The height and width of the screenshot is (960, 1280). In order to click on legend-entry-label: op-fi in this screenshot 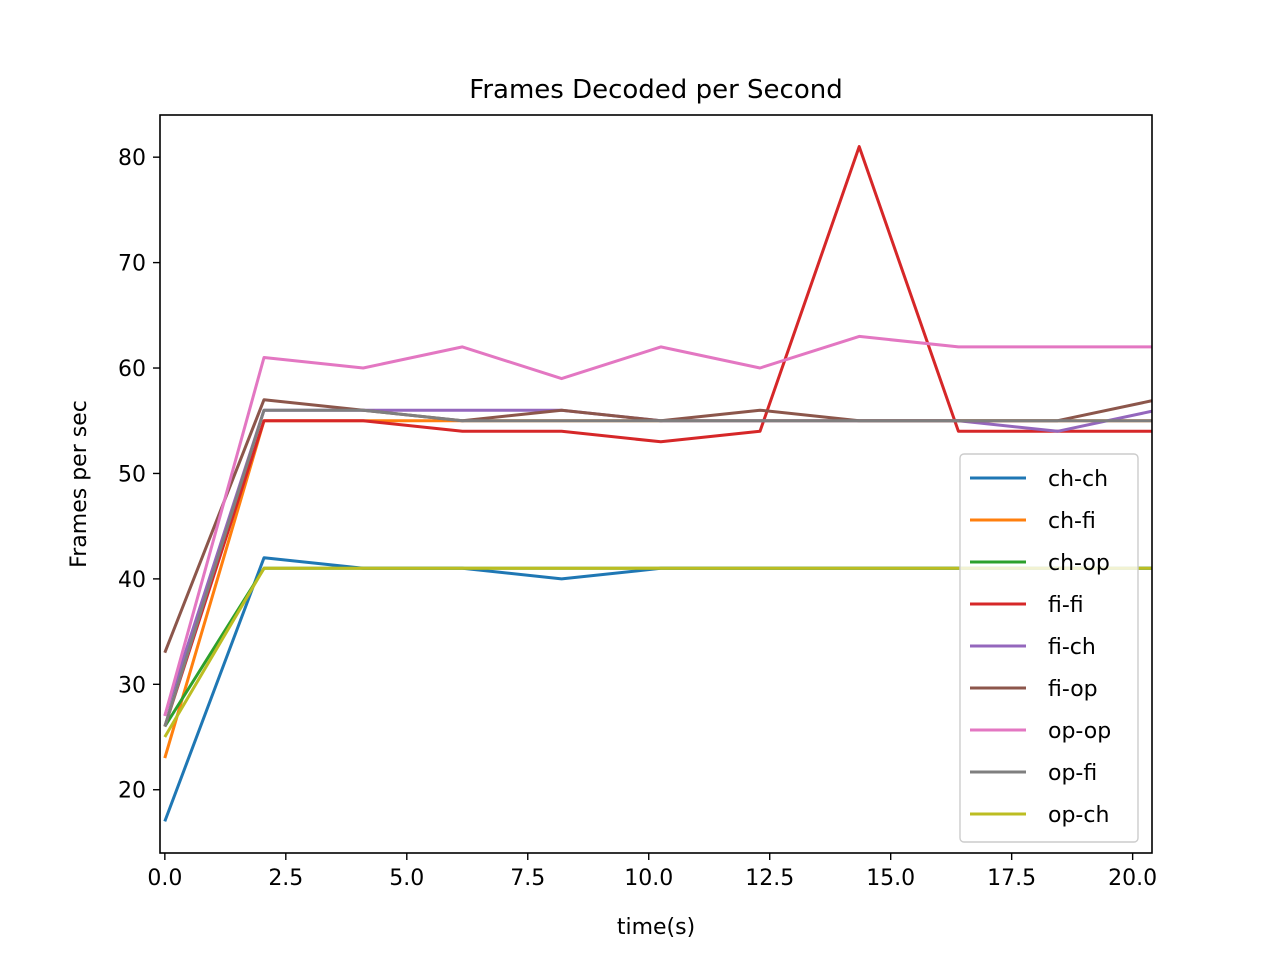, I will do `click(1072, 773)`.